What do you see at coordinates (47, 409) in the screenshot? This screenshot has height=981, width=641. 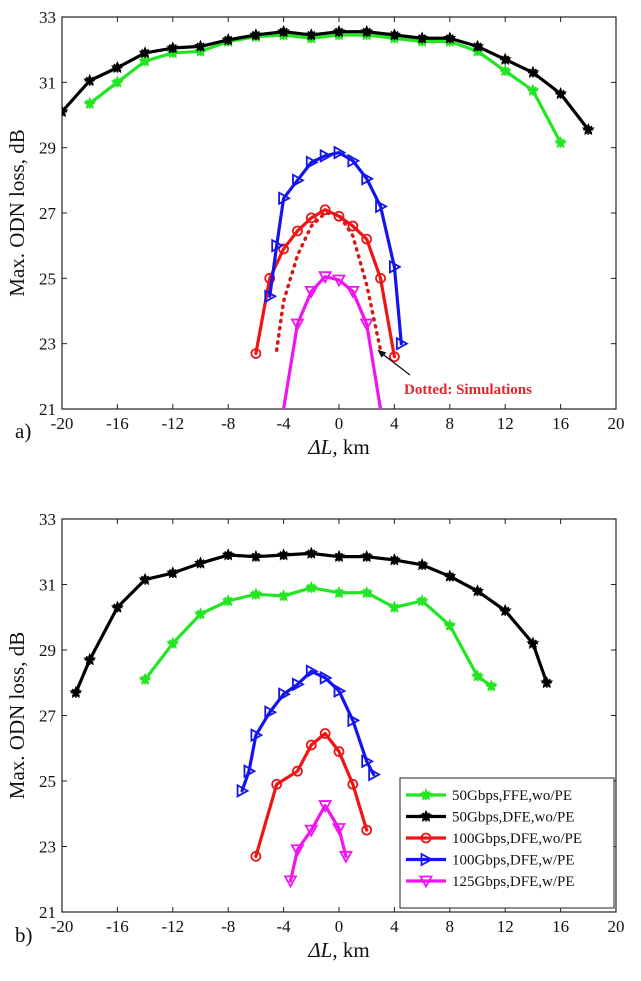 I see `y-tick-label: 21` at bounding box center [47, 409].